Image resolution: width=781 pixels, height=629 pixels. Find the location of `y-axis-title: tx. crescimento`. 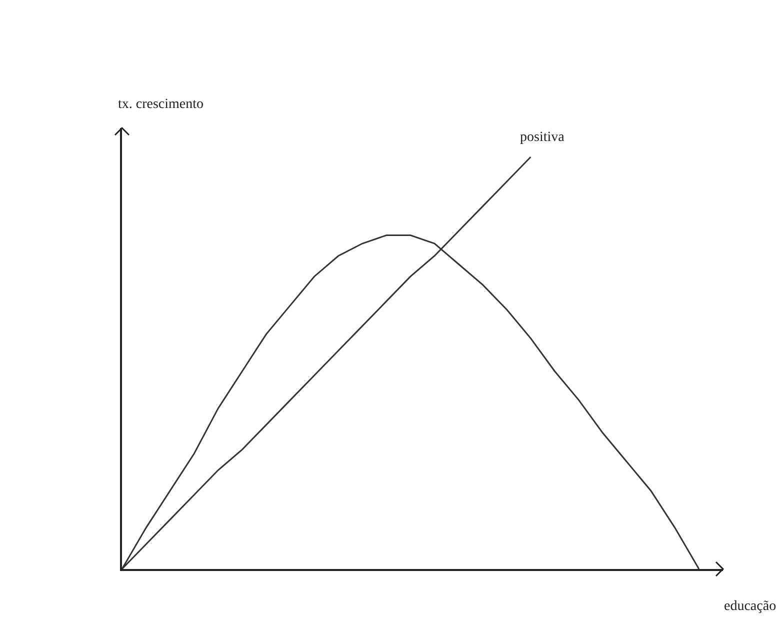

y-axis-title: tx. crescimento is located at coordinates (161, 104).